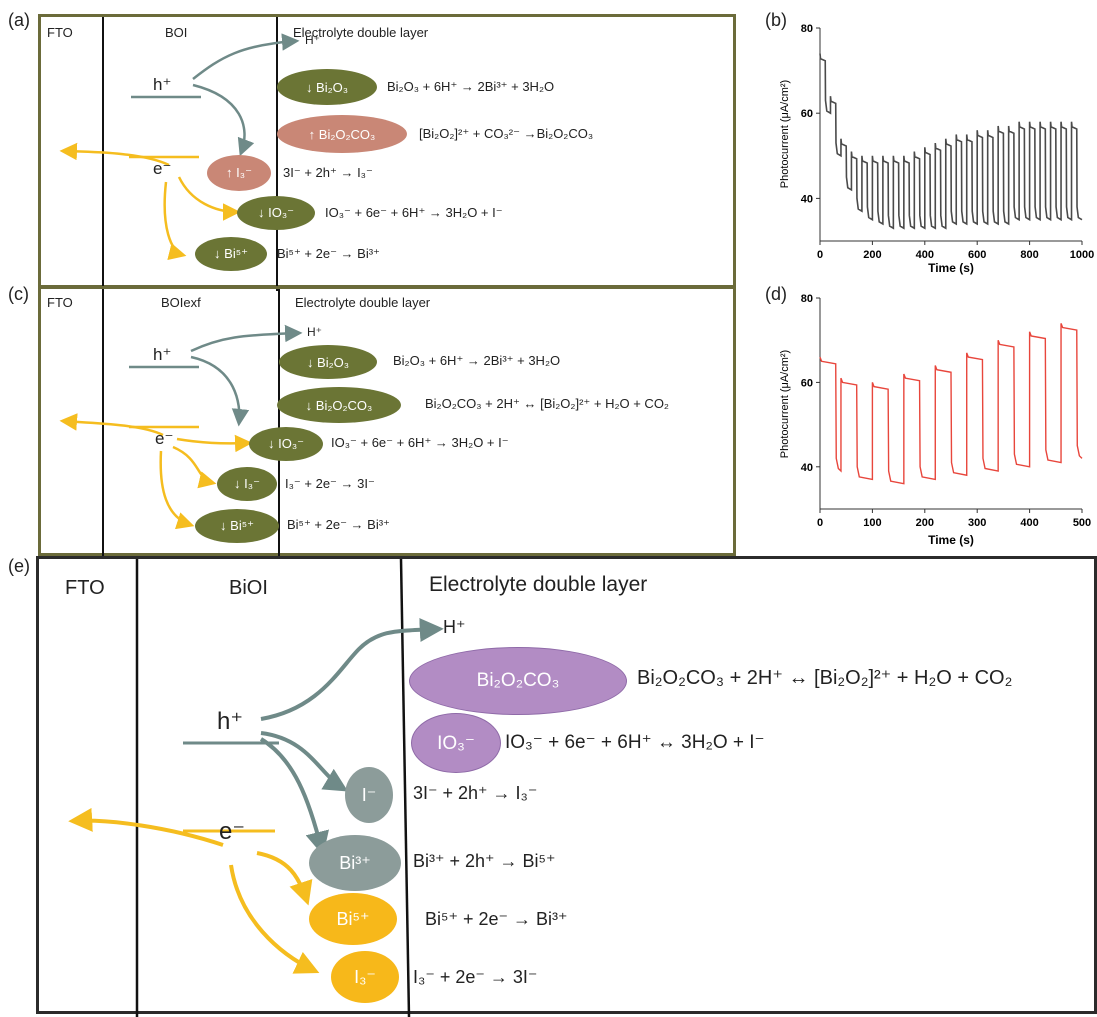 The height and width of the screenshot is (1017, 1097). What do you see at coordinates (247, 484) in the screenshot?
I see `species-i3: ↓ I₃⁻` at bounding box center [247, 484].